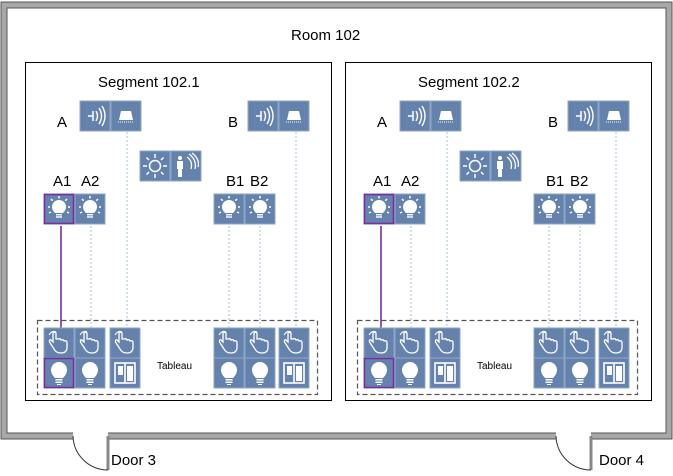  I want to click on segment-title: Segment 102.2, so click(469, 82).